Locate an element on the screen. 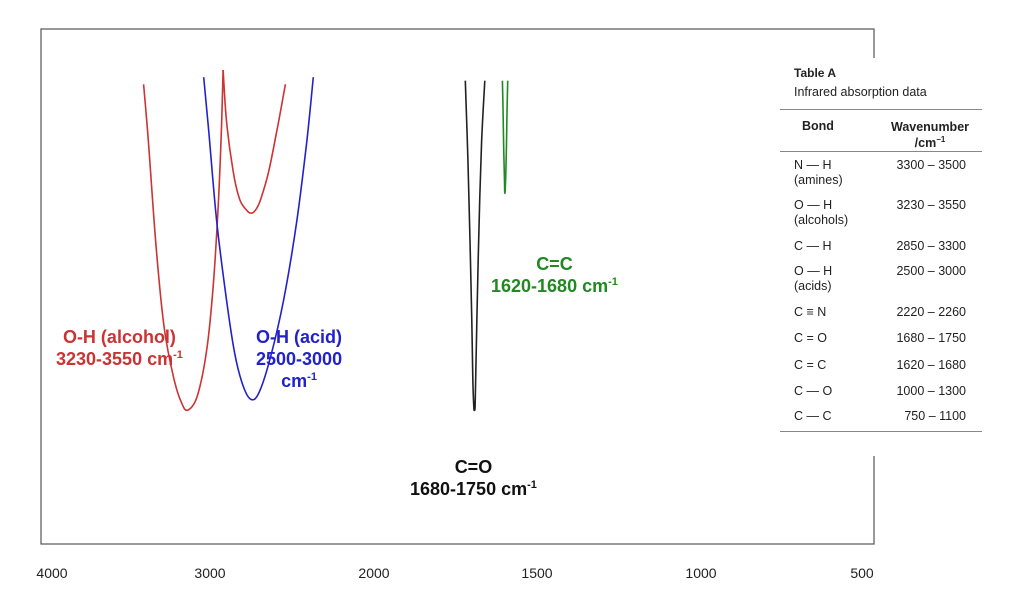 The width and height of the screenshot is (1010, 591). table-cell-wavenumber: 2850 – 3300 is located at coordinates (931, 246).